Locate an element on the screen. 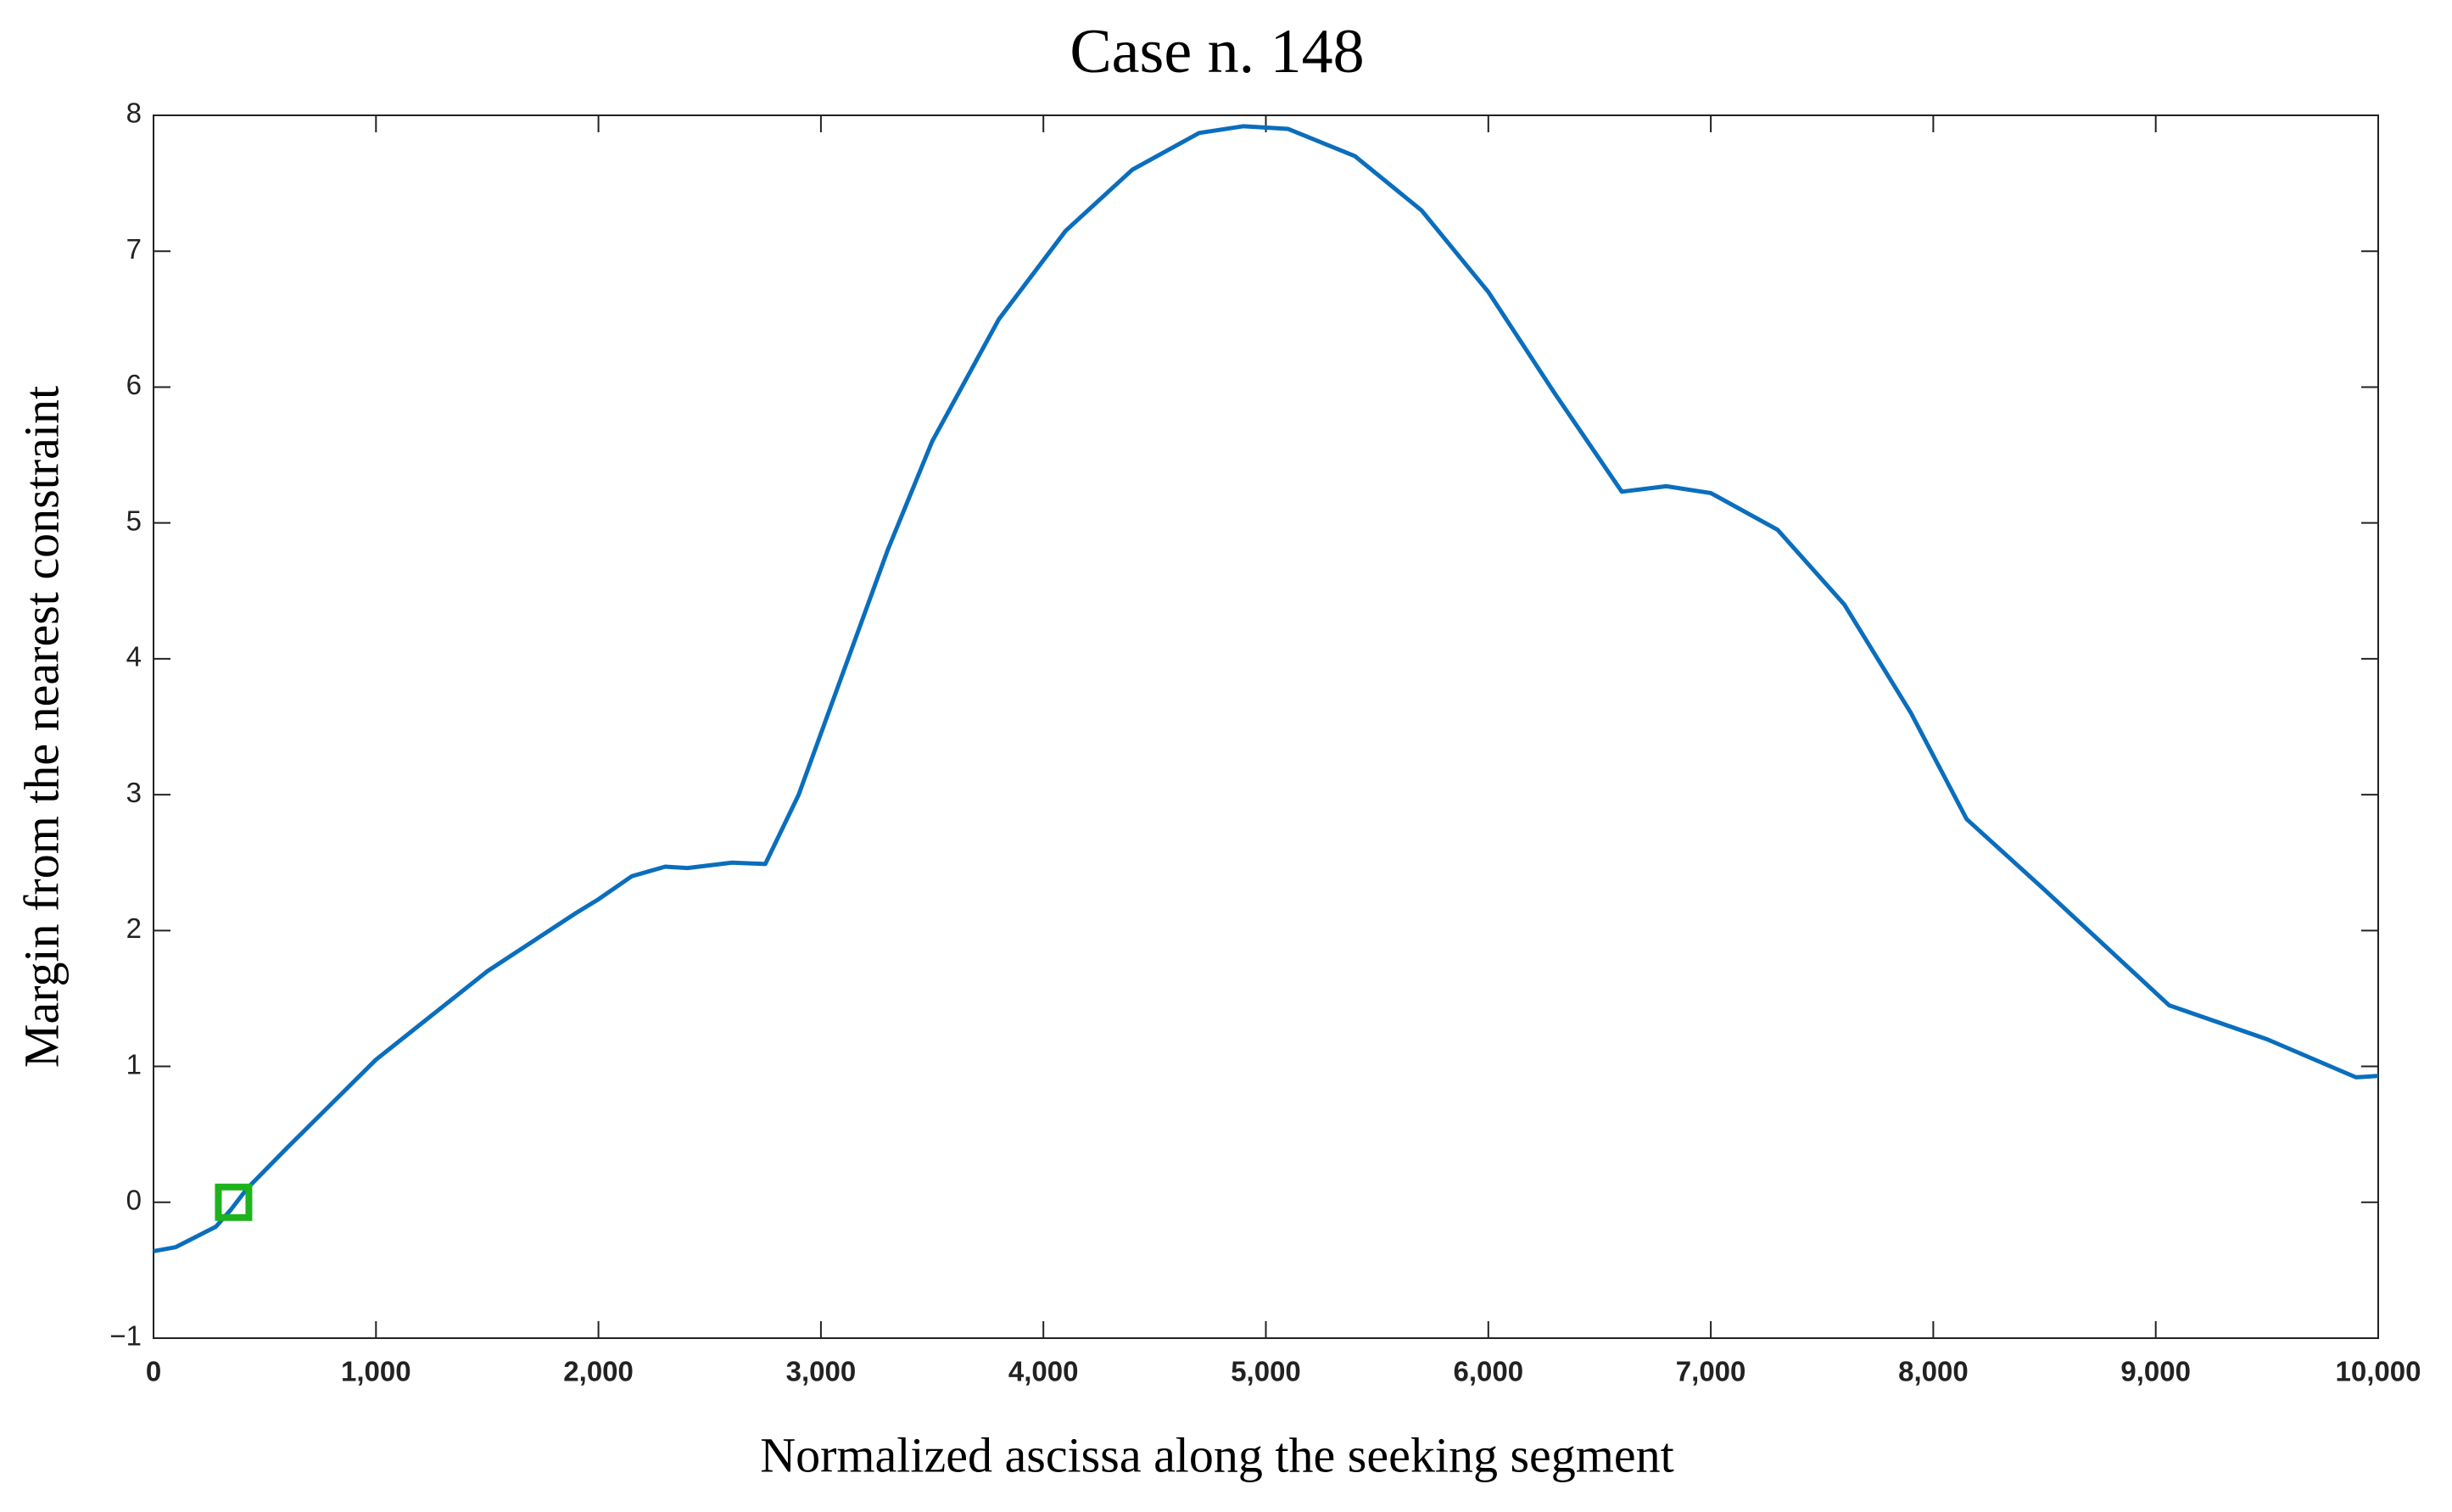  y-tick-label: 0 is located at coordinates (134, 1199).